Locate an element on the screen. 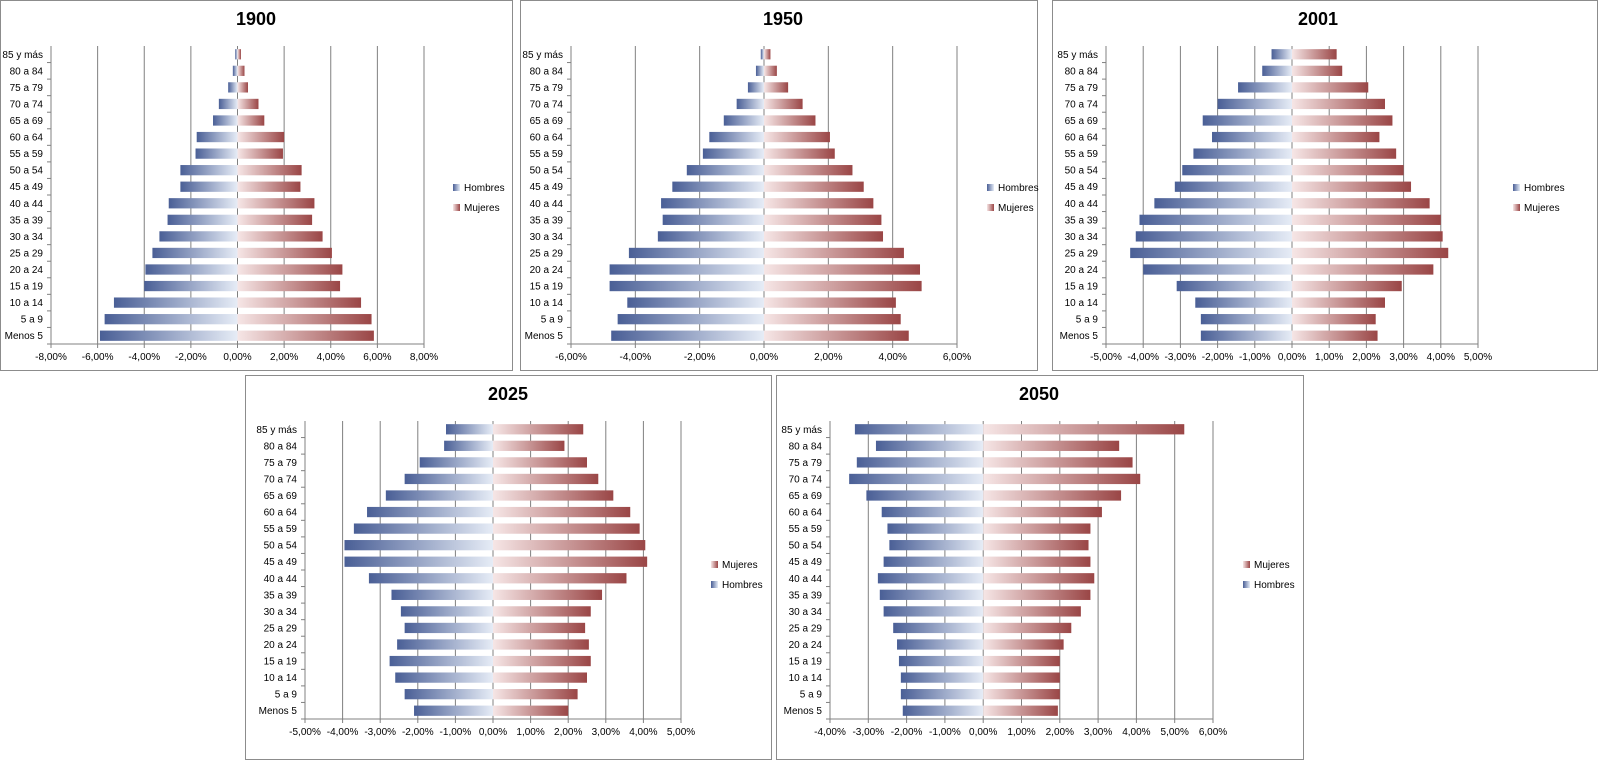 This screenshot has width=1600, height=761. x-tick-label: -4,00% is located at coordinates (1143, 357).